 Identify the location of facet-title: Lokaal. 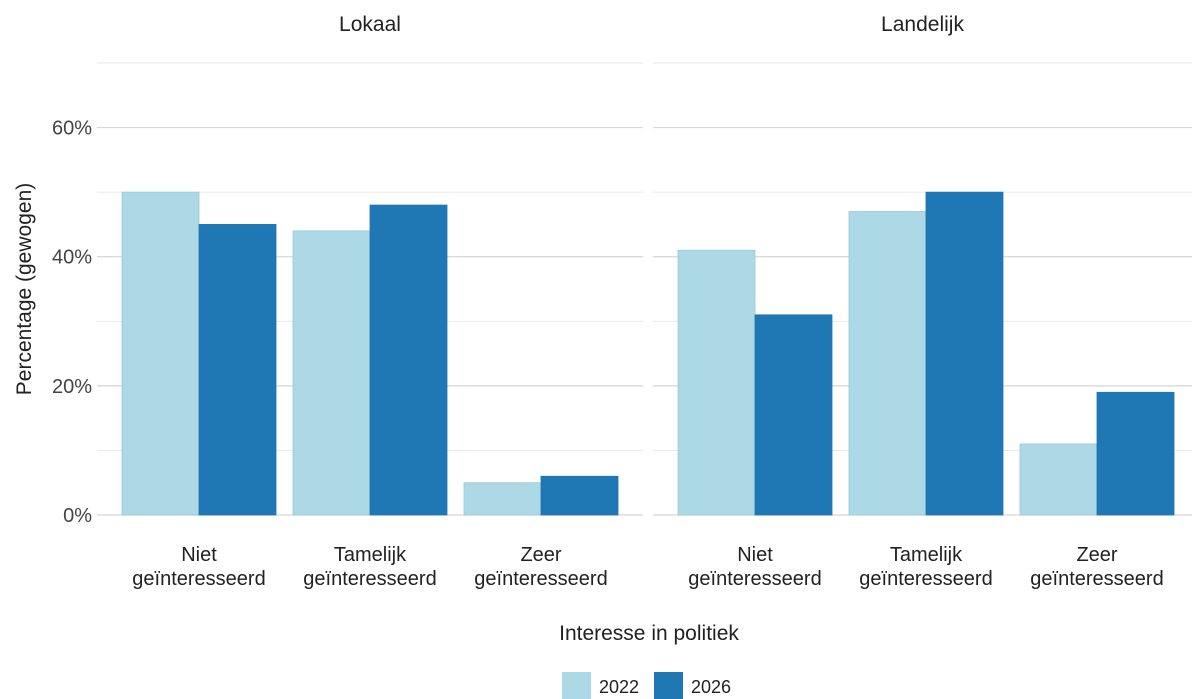
(370, 24).